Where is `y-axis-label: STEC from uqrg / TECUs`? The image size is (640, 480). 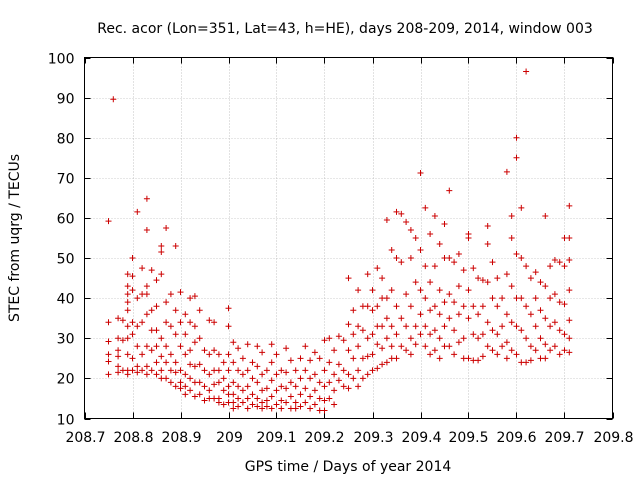 y-axis-label: STEC from uqrg / TECUs is located at coordinates (15, 238).